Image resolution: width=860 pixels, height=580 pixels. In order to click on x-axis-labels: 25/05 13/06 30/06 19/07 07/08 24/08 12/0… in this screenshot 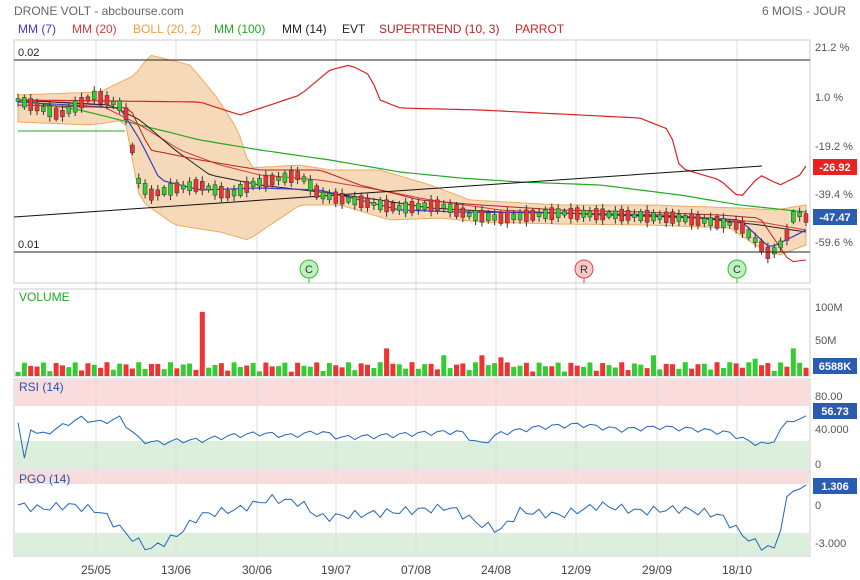, I will do `click(416, 570)`.